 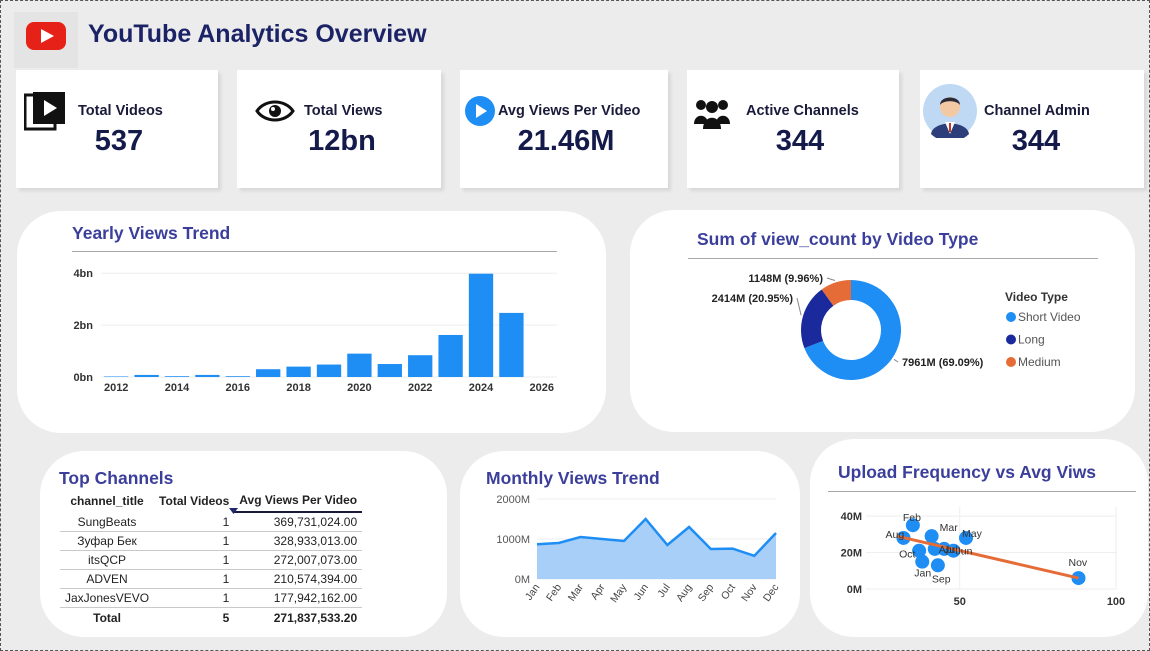 What do you see at coordinates (83, 326) in the screenshot?
I see `y-tick-label: 2bn` at bounding box center [83, 326].